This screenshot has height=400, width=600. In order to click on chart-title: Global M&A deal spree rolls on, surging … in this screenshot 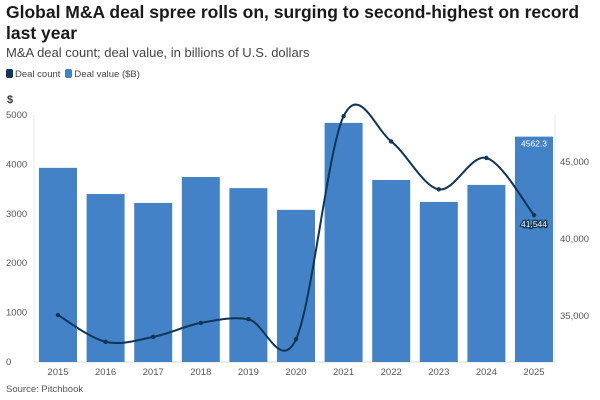, I will do `click(293, 22)`.